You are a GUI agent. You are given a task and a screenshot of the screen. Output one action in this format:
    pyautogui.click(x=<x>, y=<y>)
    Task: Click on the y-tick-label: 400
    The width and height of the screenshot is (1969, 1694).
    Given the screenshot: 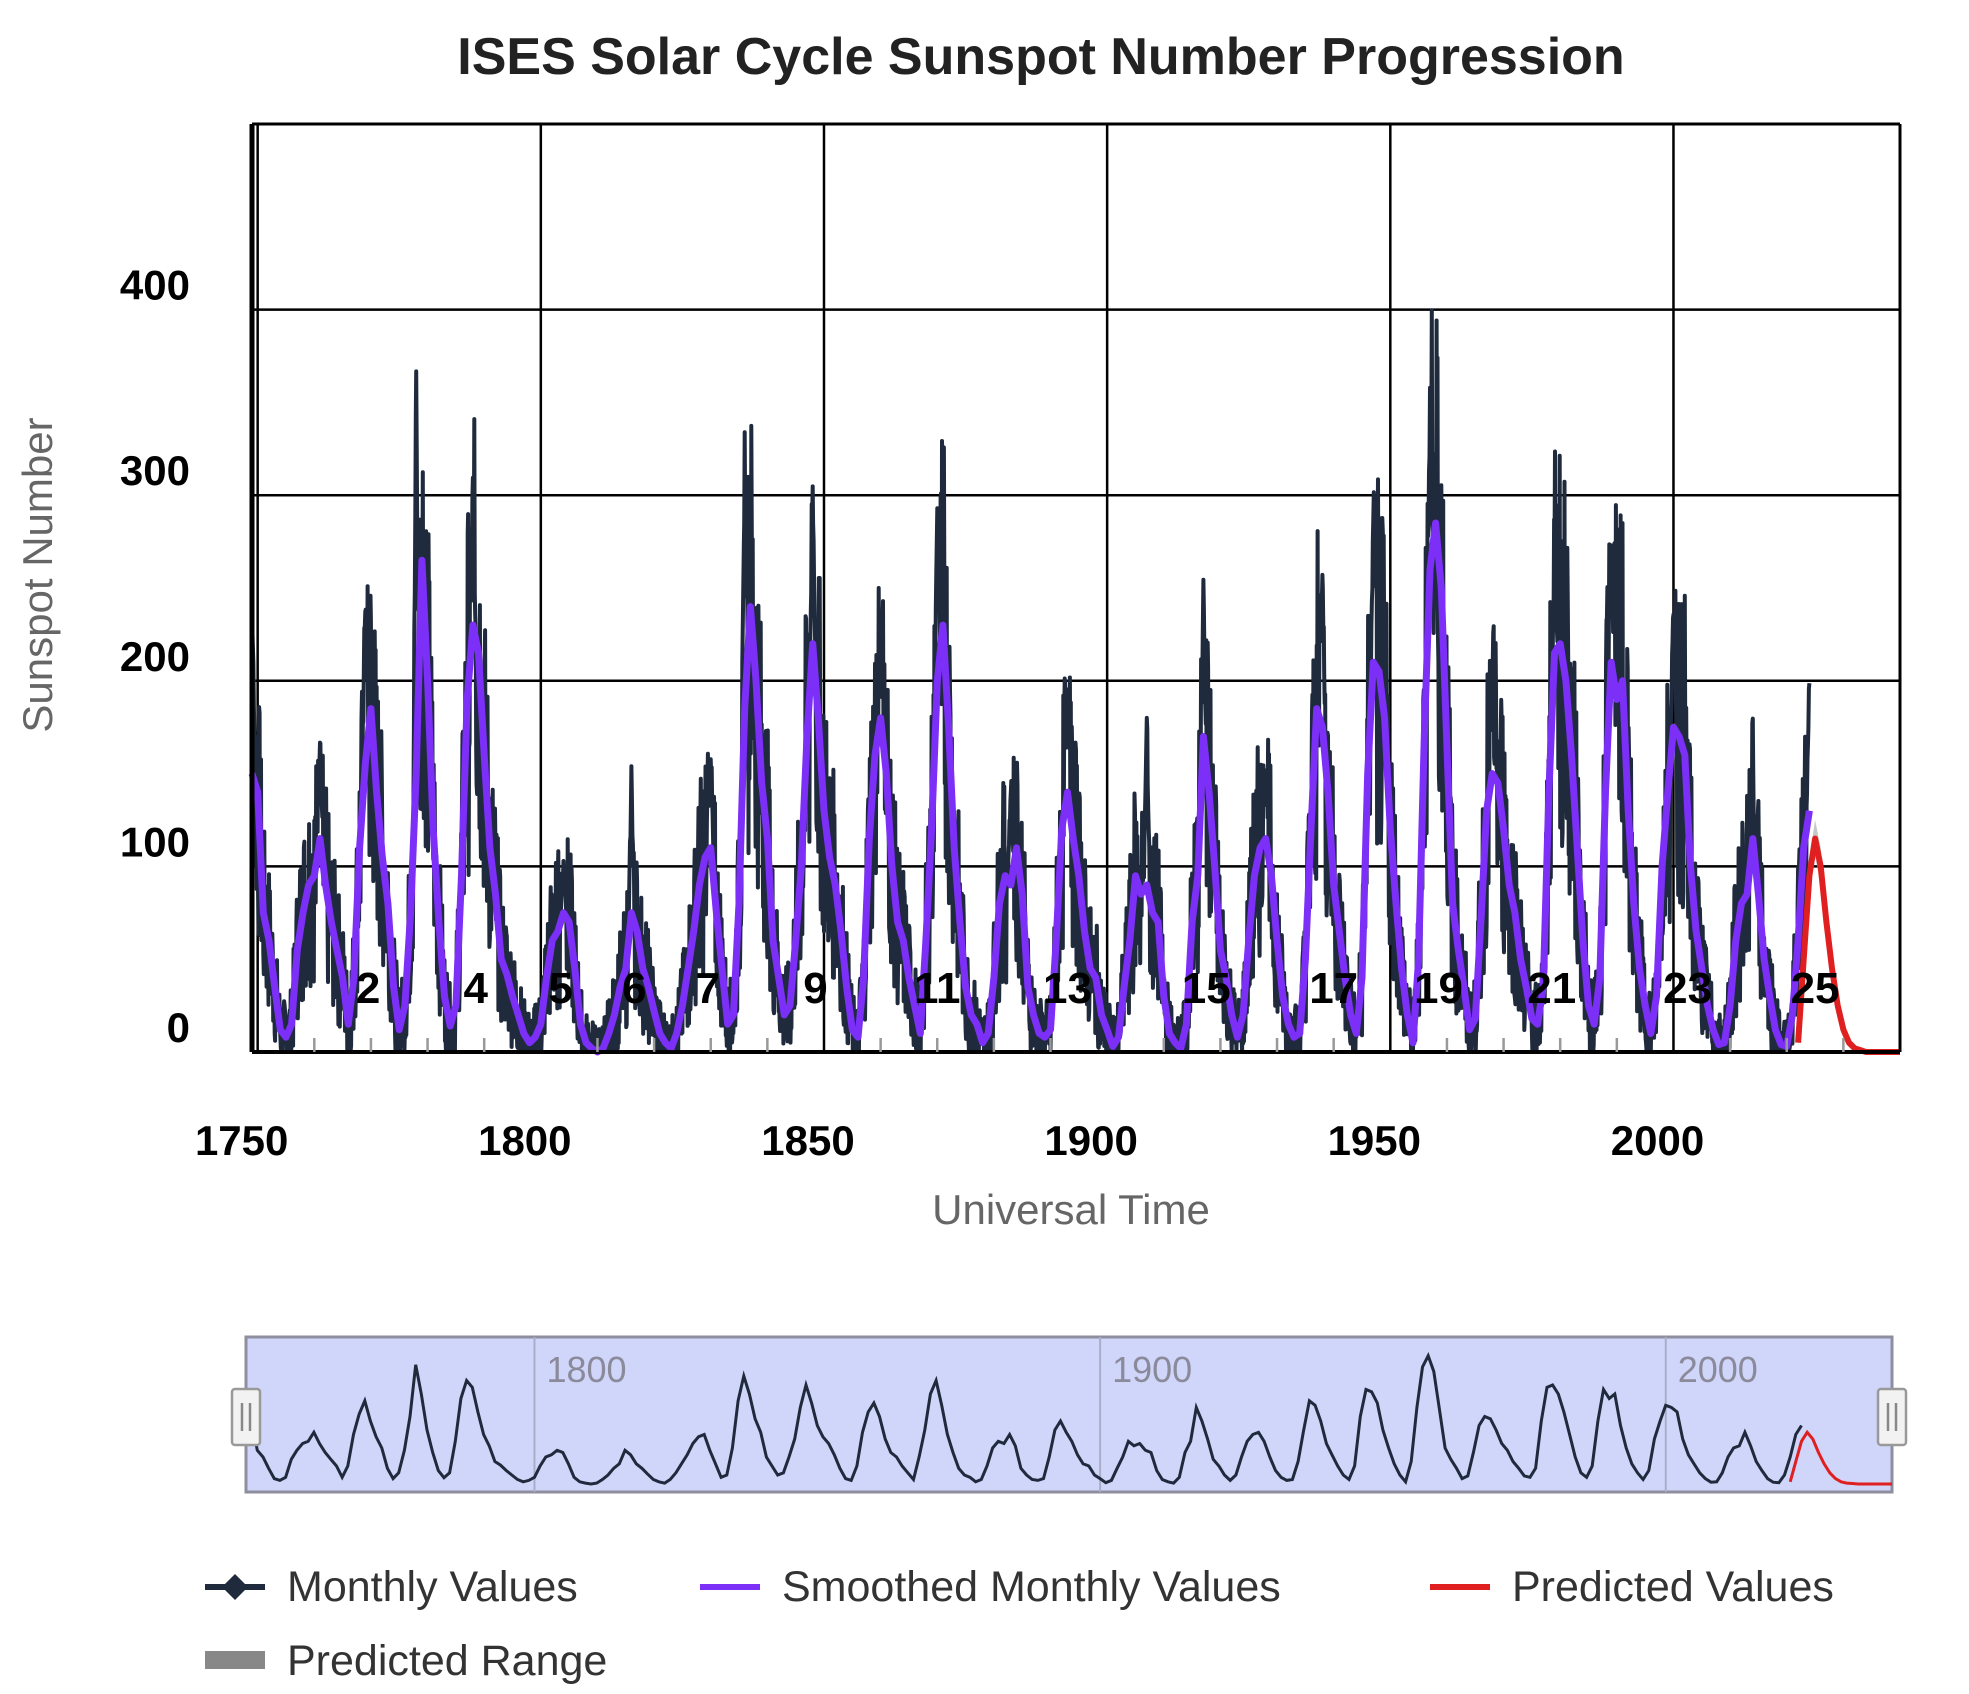 What is the action you would take?
    pyautogui.click(x=155, y=285)
    